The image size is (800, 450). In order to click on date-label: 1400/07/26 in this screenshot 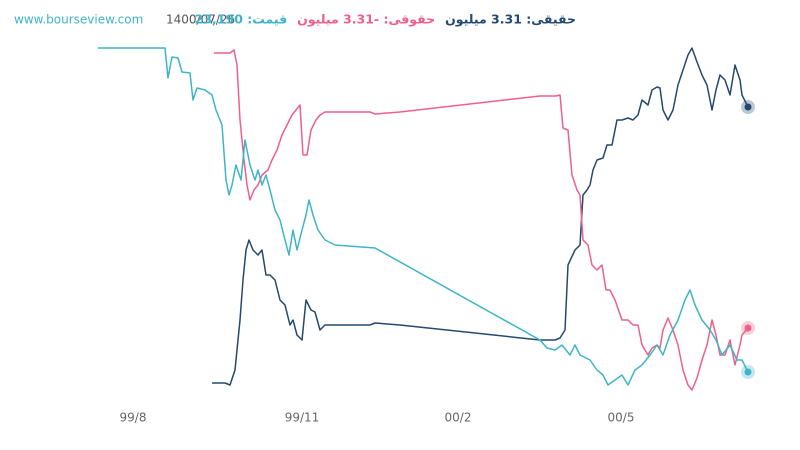, I will do `click(200, 20)`.